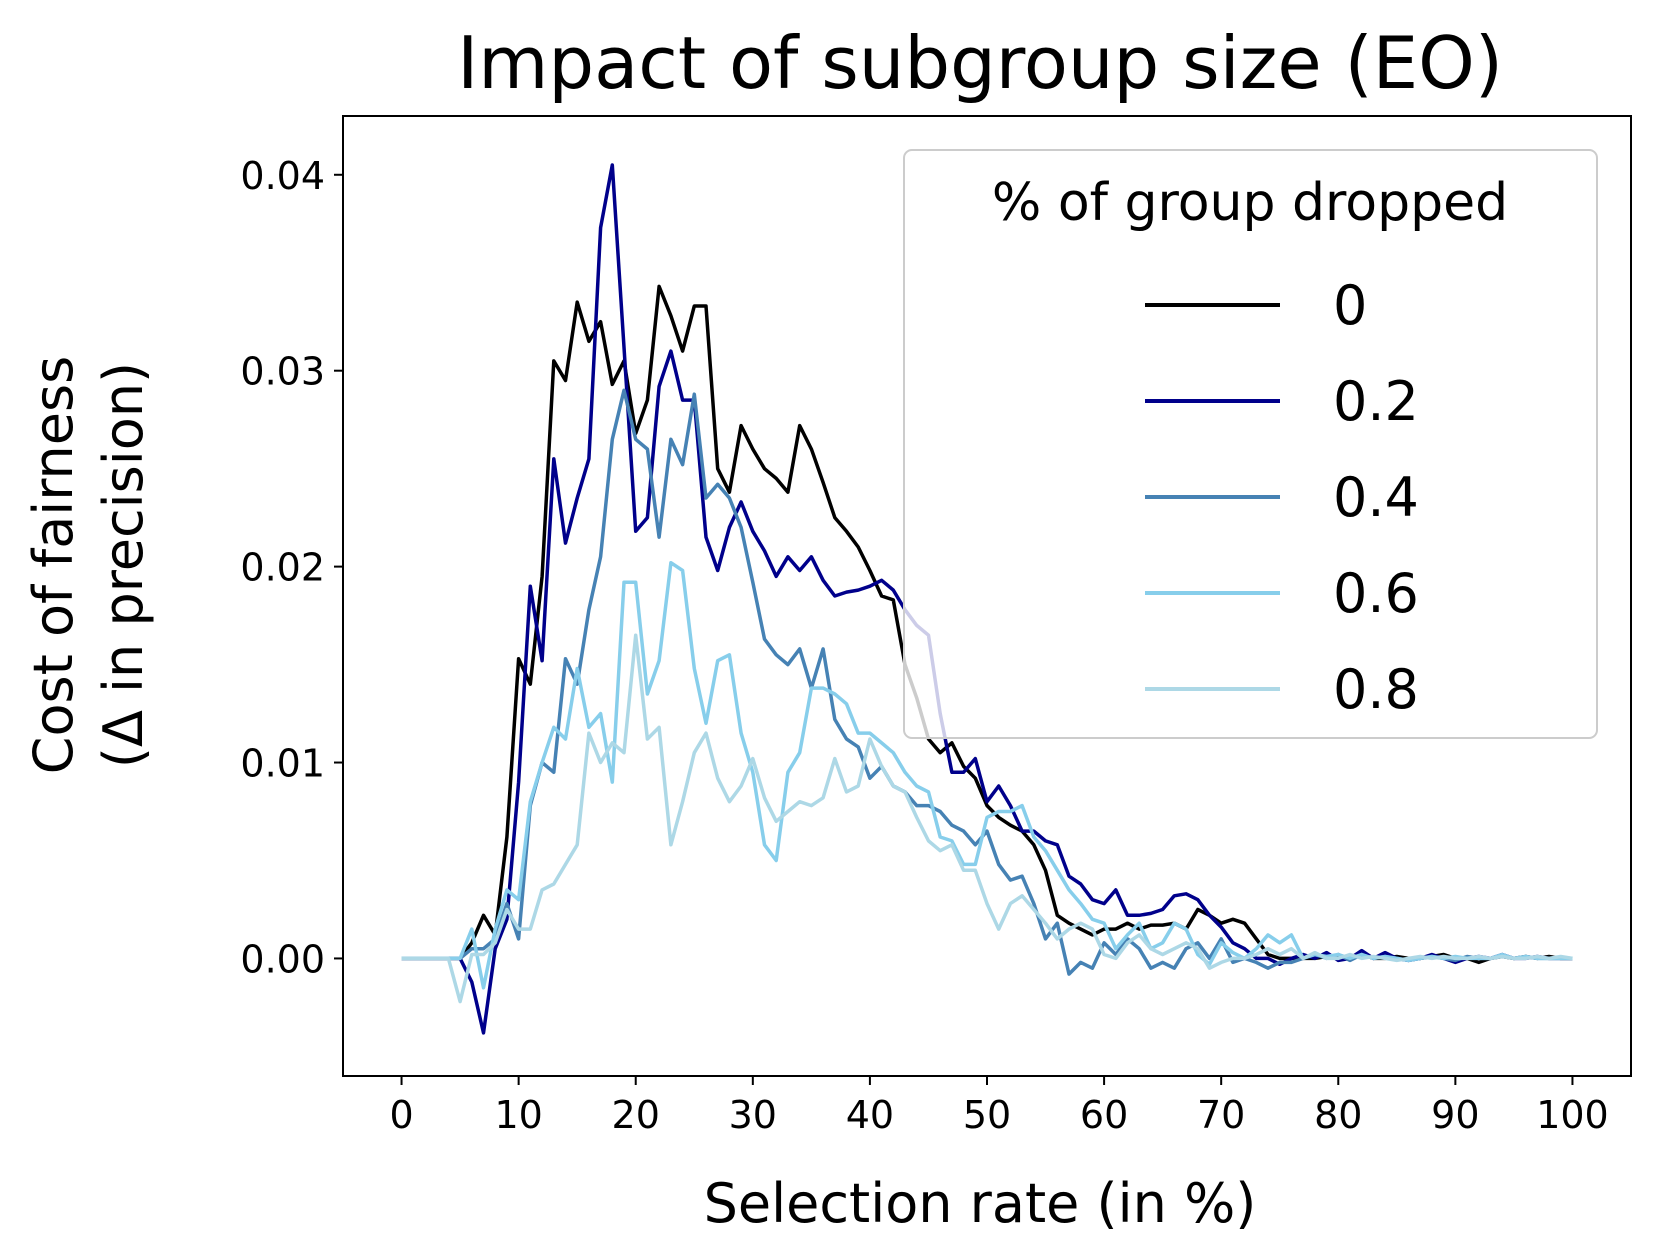 This screenshot has height=1257, width=1659. Describe the element at coordinates (1338, 1115) in the screenshot. I see `x-tick-label: 80` at that location.